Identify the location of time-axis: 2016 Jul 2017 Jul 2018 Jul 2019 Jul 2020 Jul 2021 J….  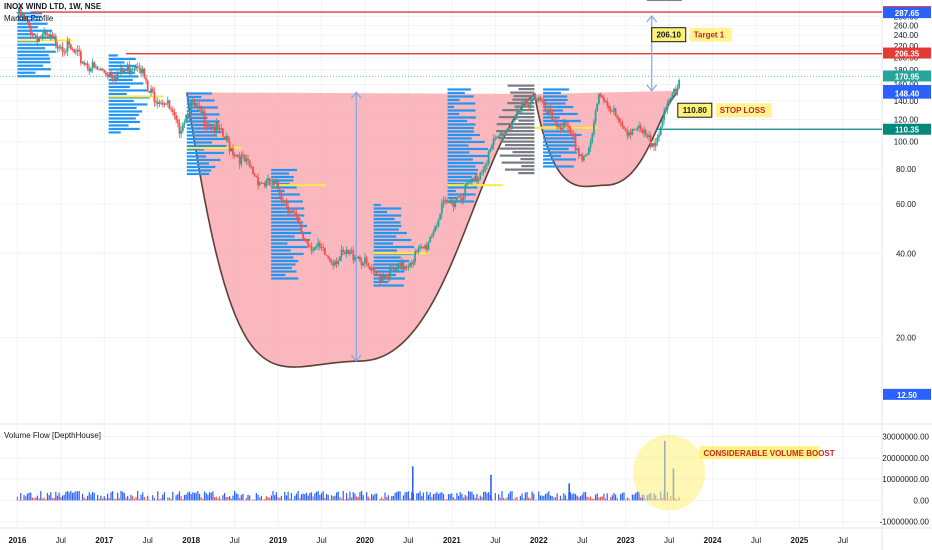
(428, 540).